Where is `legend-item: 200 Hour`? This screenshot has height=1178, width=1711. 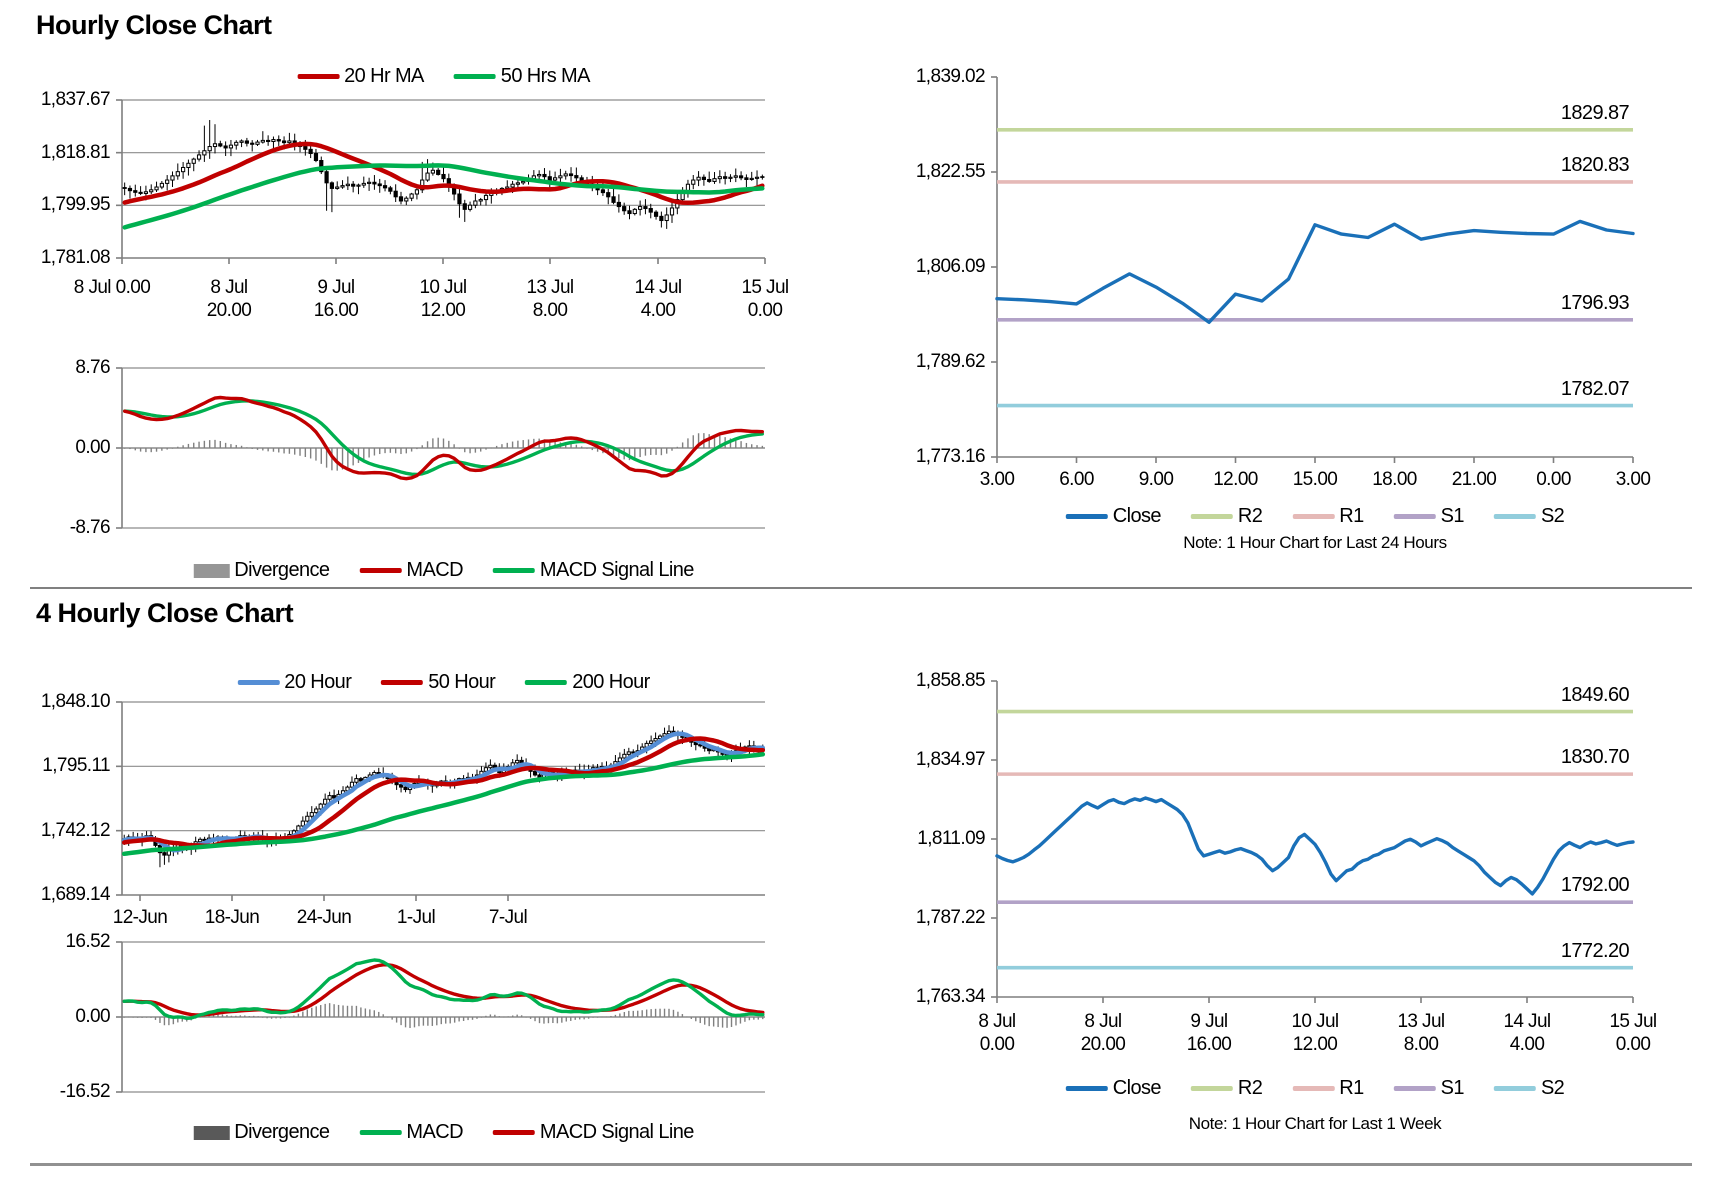
legend-item: 200 Hour is located at coordinates (587, 682).